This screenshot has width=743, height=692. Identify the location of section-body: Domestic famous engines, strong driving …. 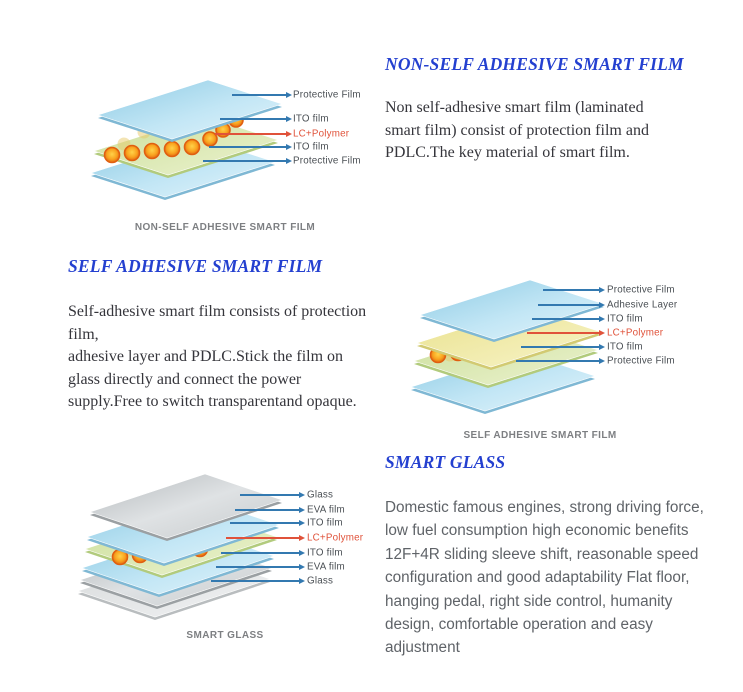
(544, 578).